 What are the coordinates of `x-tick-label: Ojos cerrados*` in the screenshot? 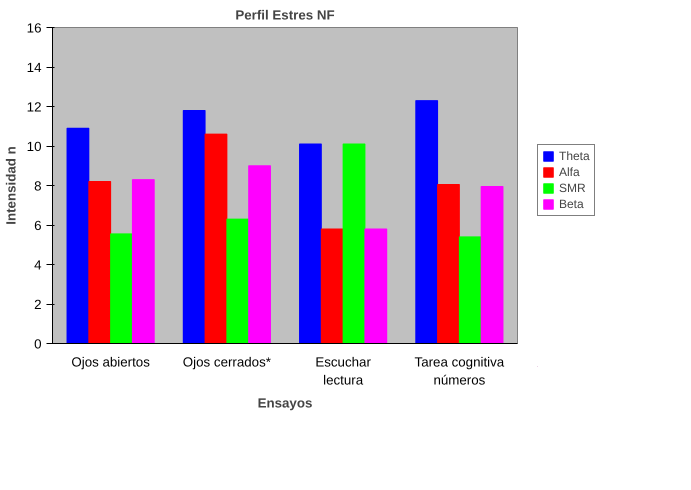 It's located at (226, 362).